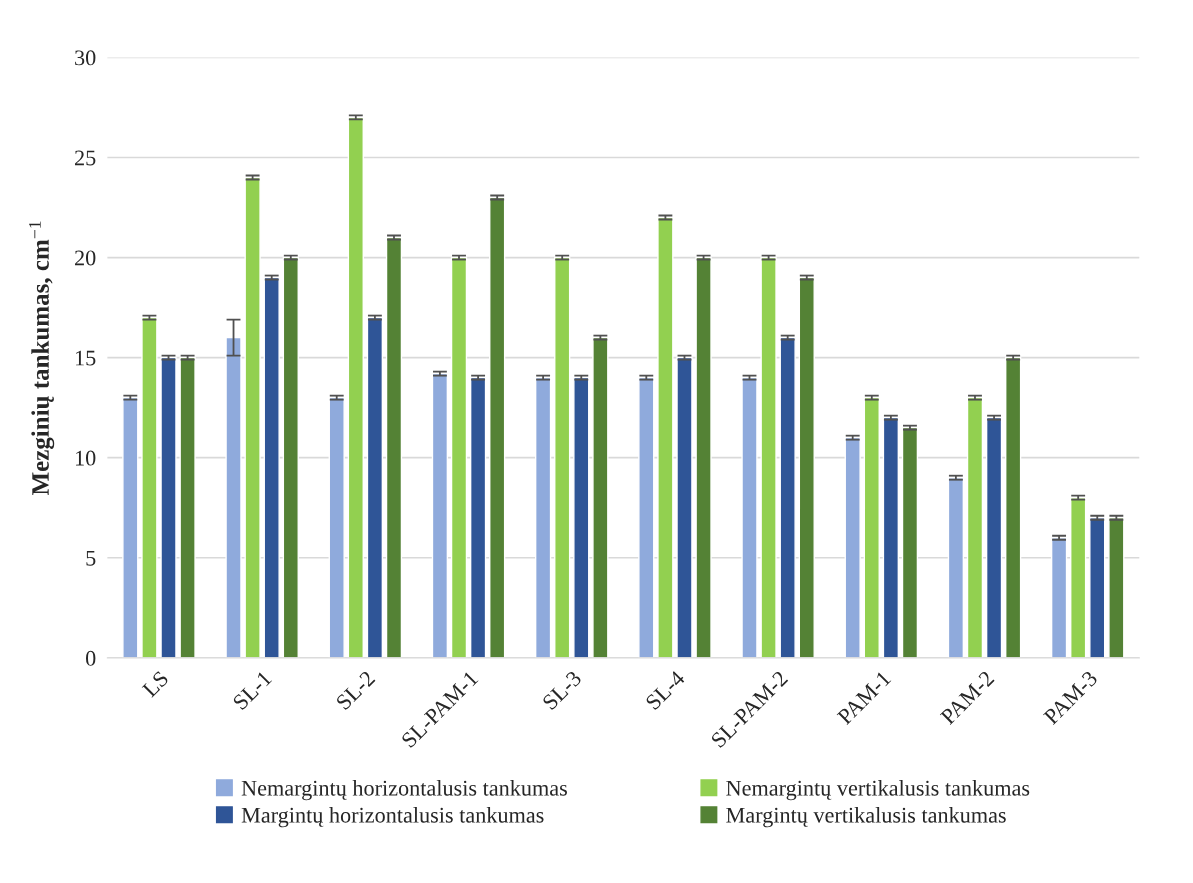 This screenshot has width=1193, height=883. What do you see at coordinates (85, 158) in the screenshot?
I see `y-tick-label: 25` at bounding box center [85, 158].